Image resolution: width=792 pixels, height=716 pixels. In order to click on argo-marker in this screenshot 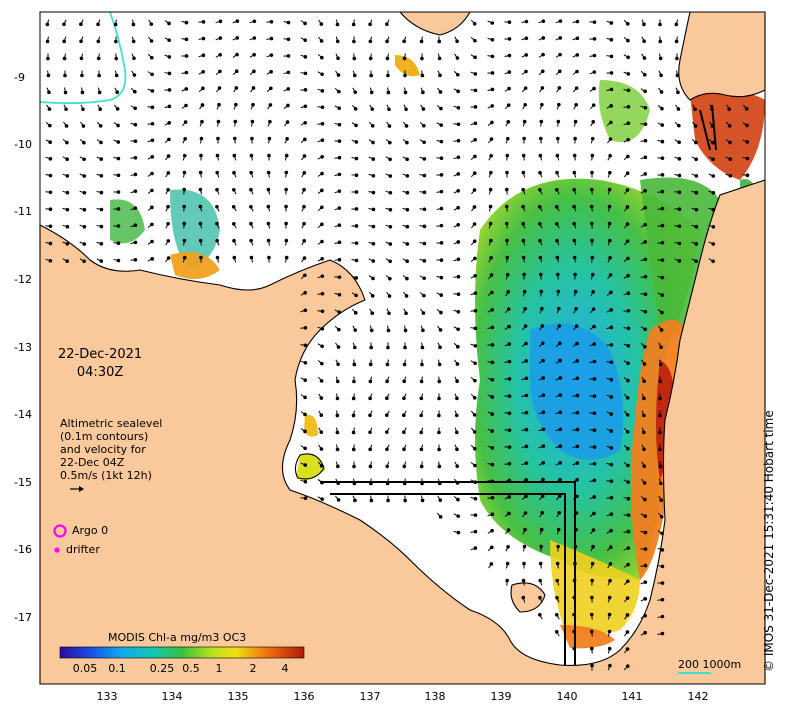, I will do `click(60, 531)`.